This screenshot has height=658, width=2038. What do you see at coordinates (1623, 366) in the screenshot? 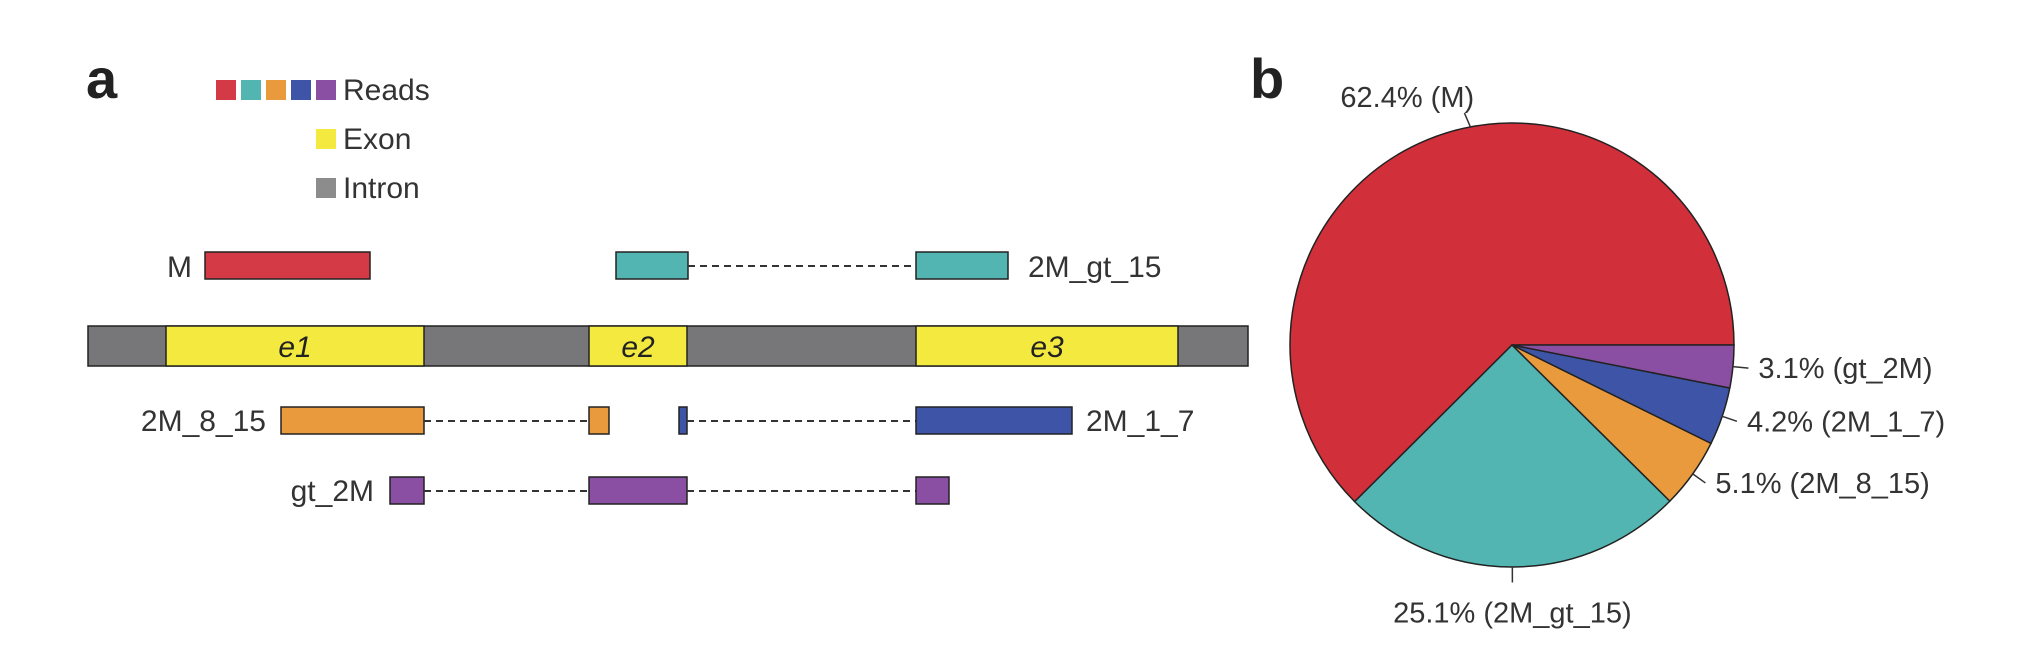
I see `pie-slice-gt-2m` at bounding box center [1623, 366].